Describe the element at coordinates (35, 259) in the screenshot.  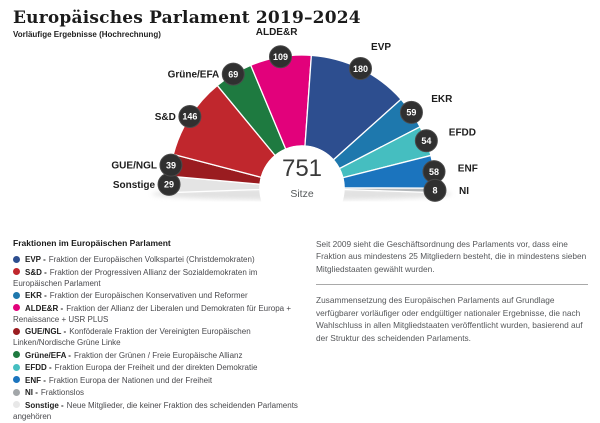
I see `legend-group-code: EVP -` at that location.